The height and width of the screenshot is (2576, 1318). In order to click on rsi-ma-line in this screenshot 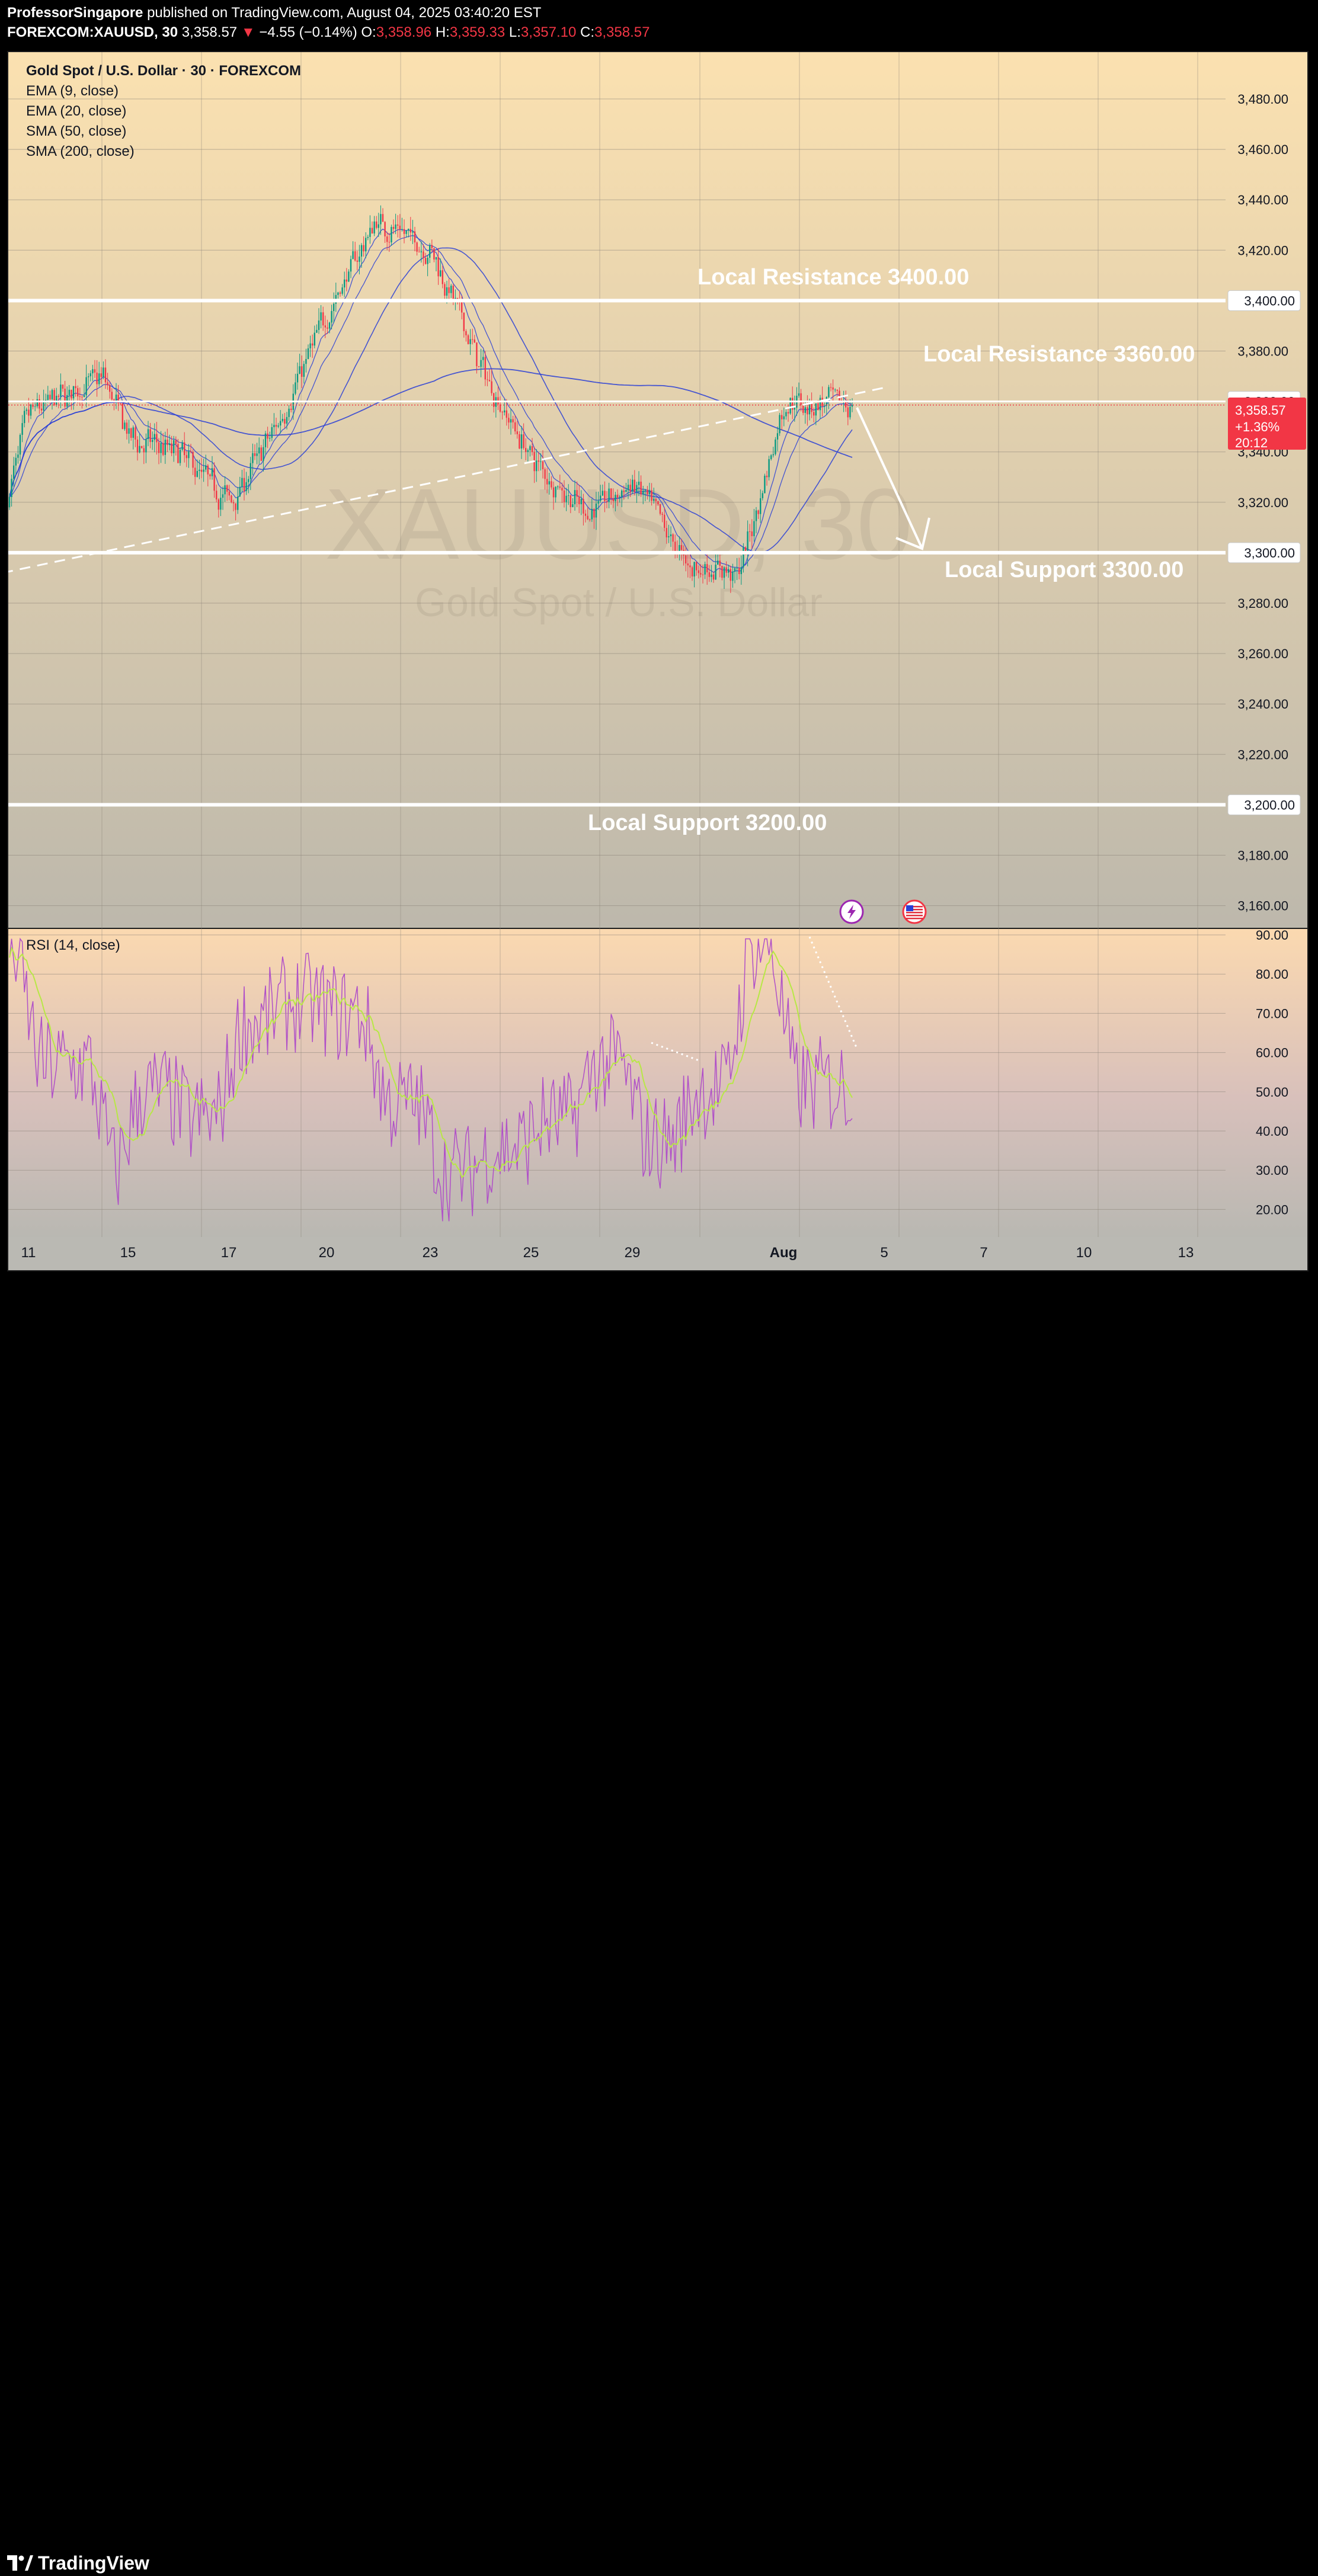, I will do `click(431, 1062)`.